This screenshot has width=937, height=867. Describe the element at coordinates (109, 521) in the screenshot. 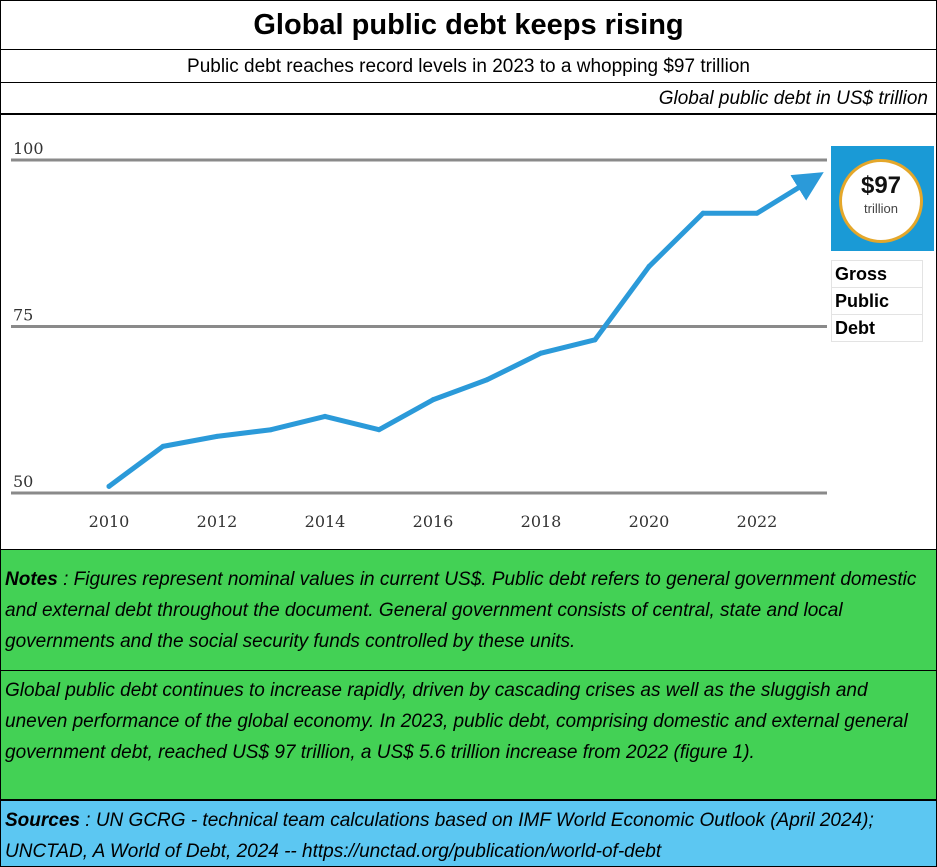

I see `x-tick-label: 2010` at that location.